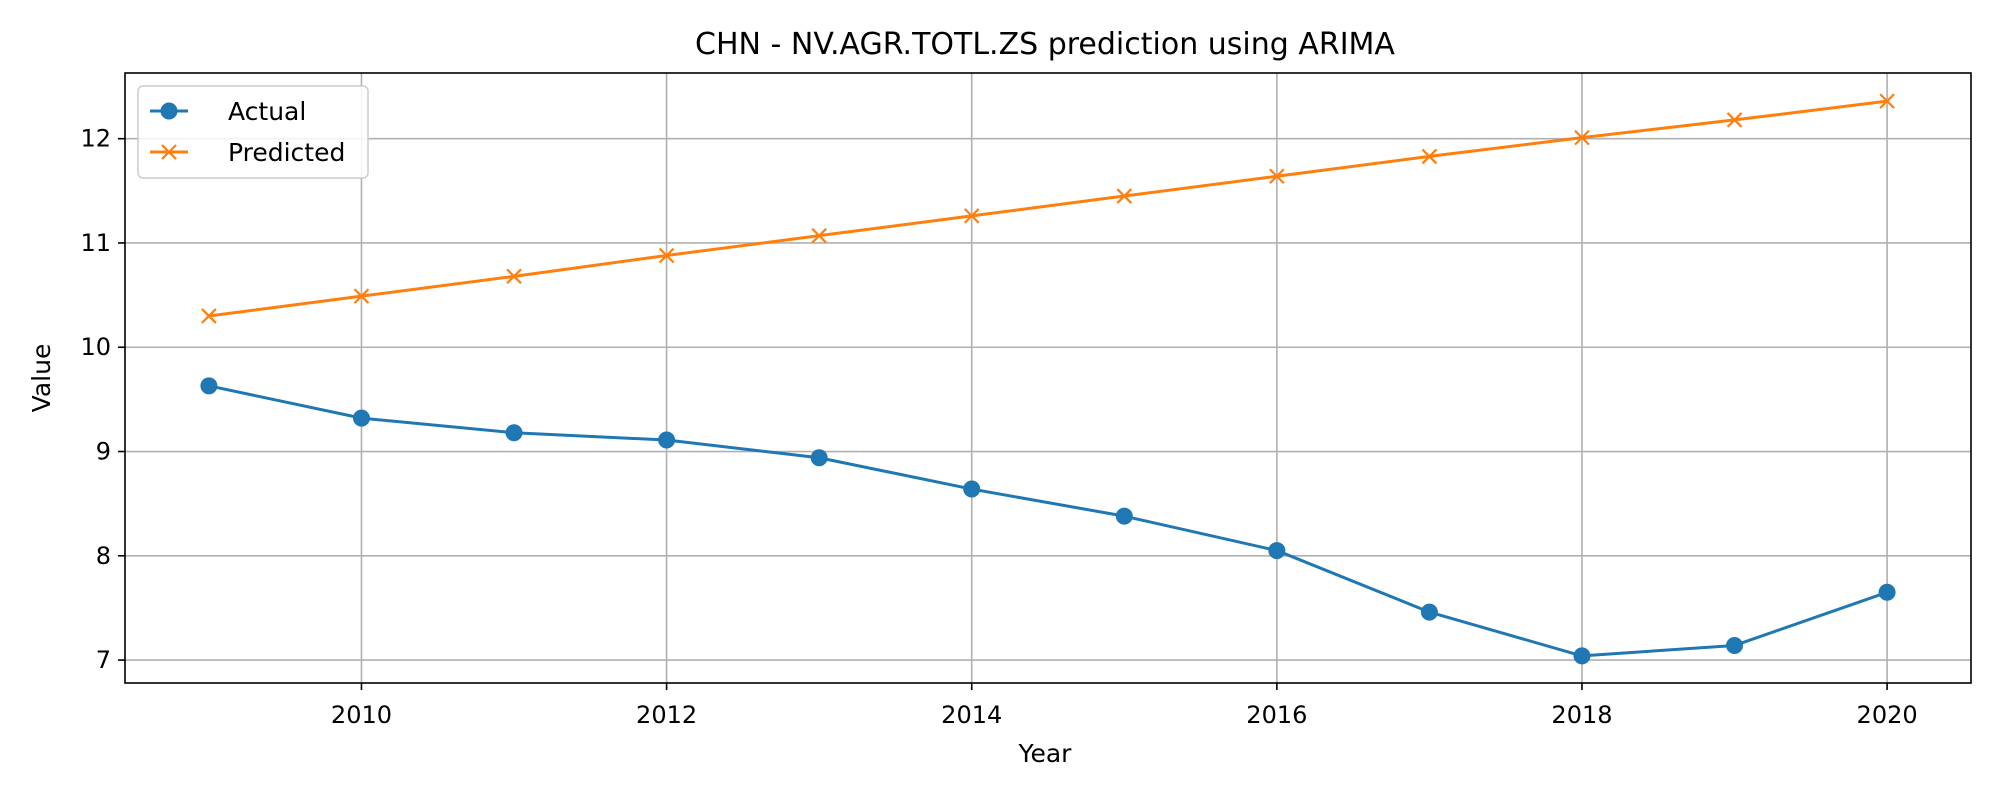 This screenshot has height=800, width=2000. Describe the element at coordinates (1124, 706) in the screenshot. I see `x-axis: 2010 2012 2014 2016 2018 2020` at that location.